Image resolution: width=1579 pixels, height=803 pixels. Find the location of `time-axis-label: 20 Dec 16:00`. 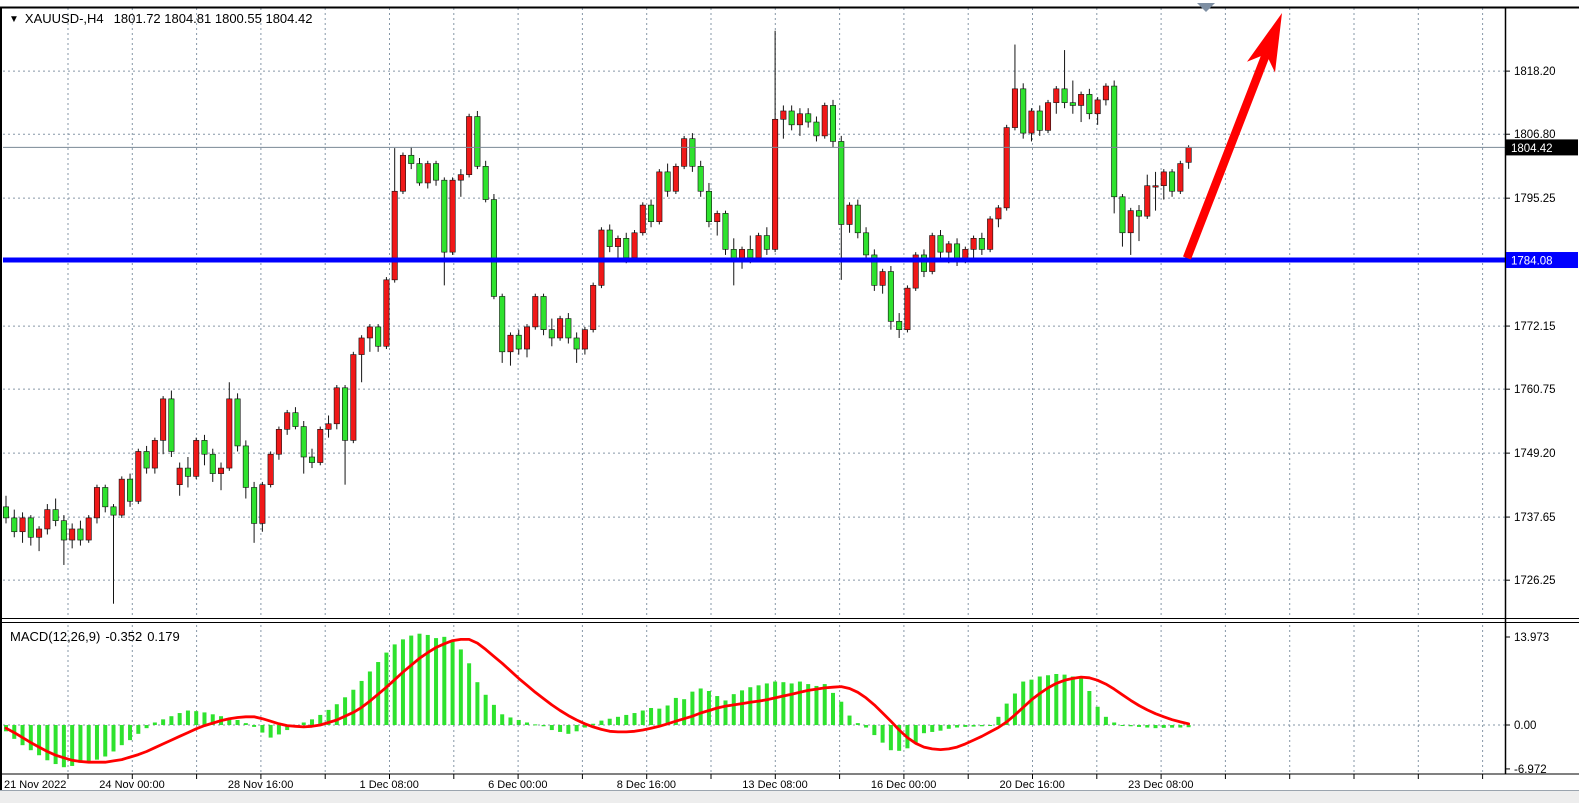

time-axis-label: 20 Dec 16:00 is located at coordinates (1031, 785).